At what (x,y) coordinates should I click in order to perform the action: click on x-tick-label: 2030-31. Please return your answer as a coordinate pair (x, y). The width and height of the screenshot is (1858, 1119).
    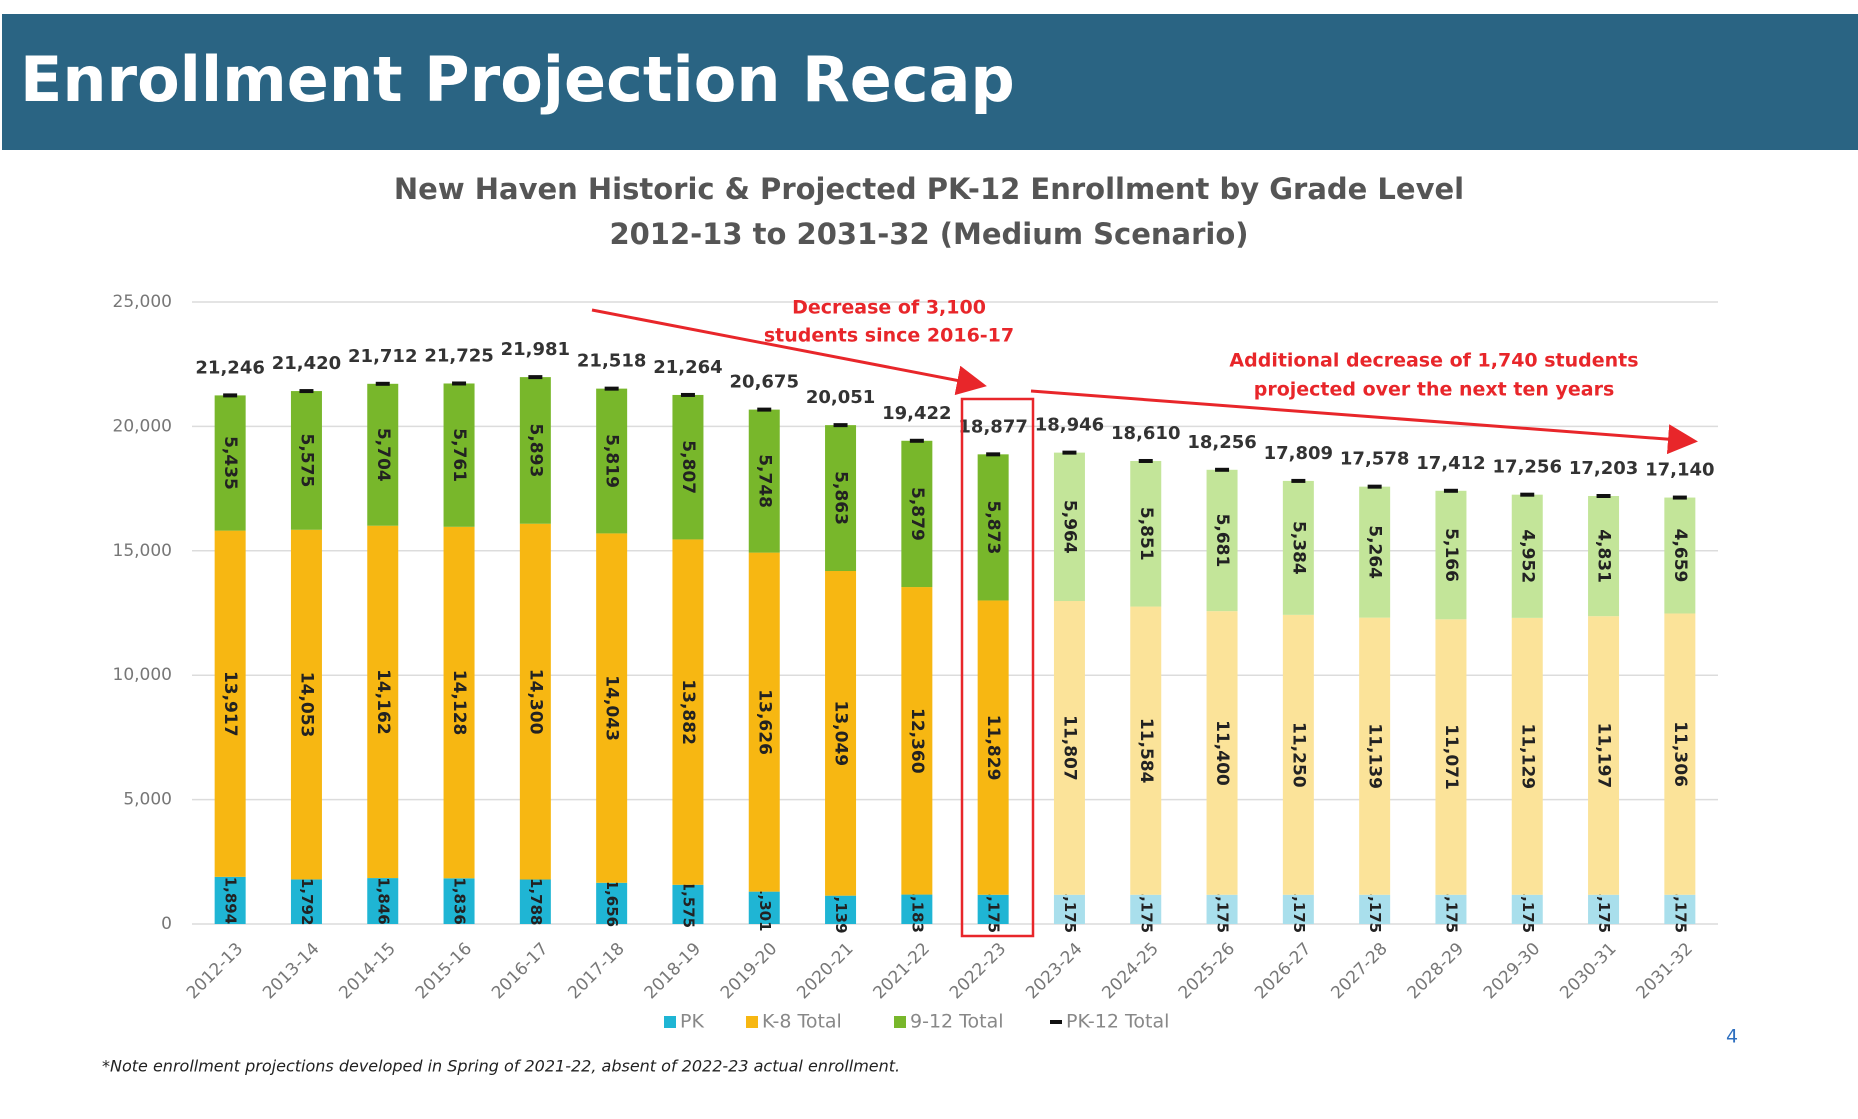
    Looking at the image, I should click on (1588, 971).